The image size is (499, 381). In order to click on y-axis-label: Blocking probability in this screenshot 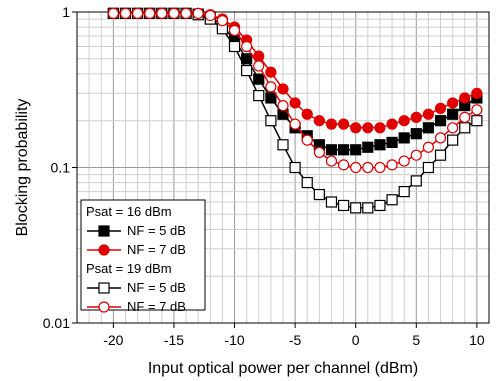, I will do `click(22, 168)`.